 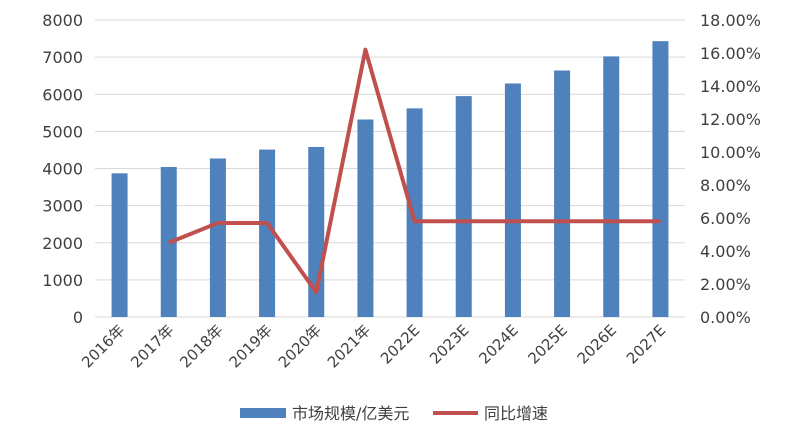 I want to click on left-y-axis: 0 1000 2000 3000 4000 5000 6000 7000 8000, so click(x=62, y=169).